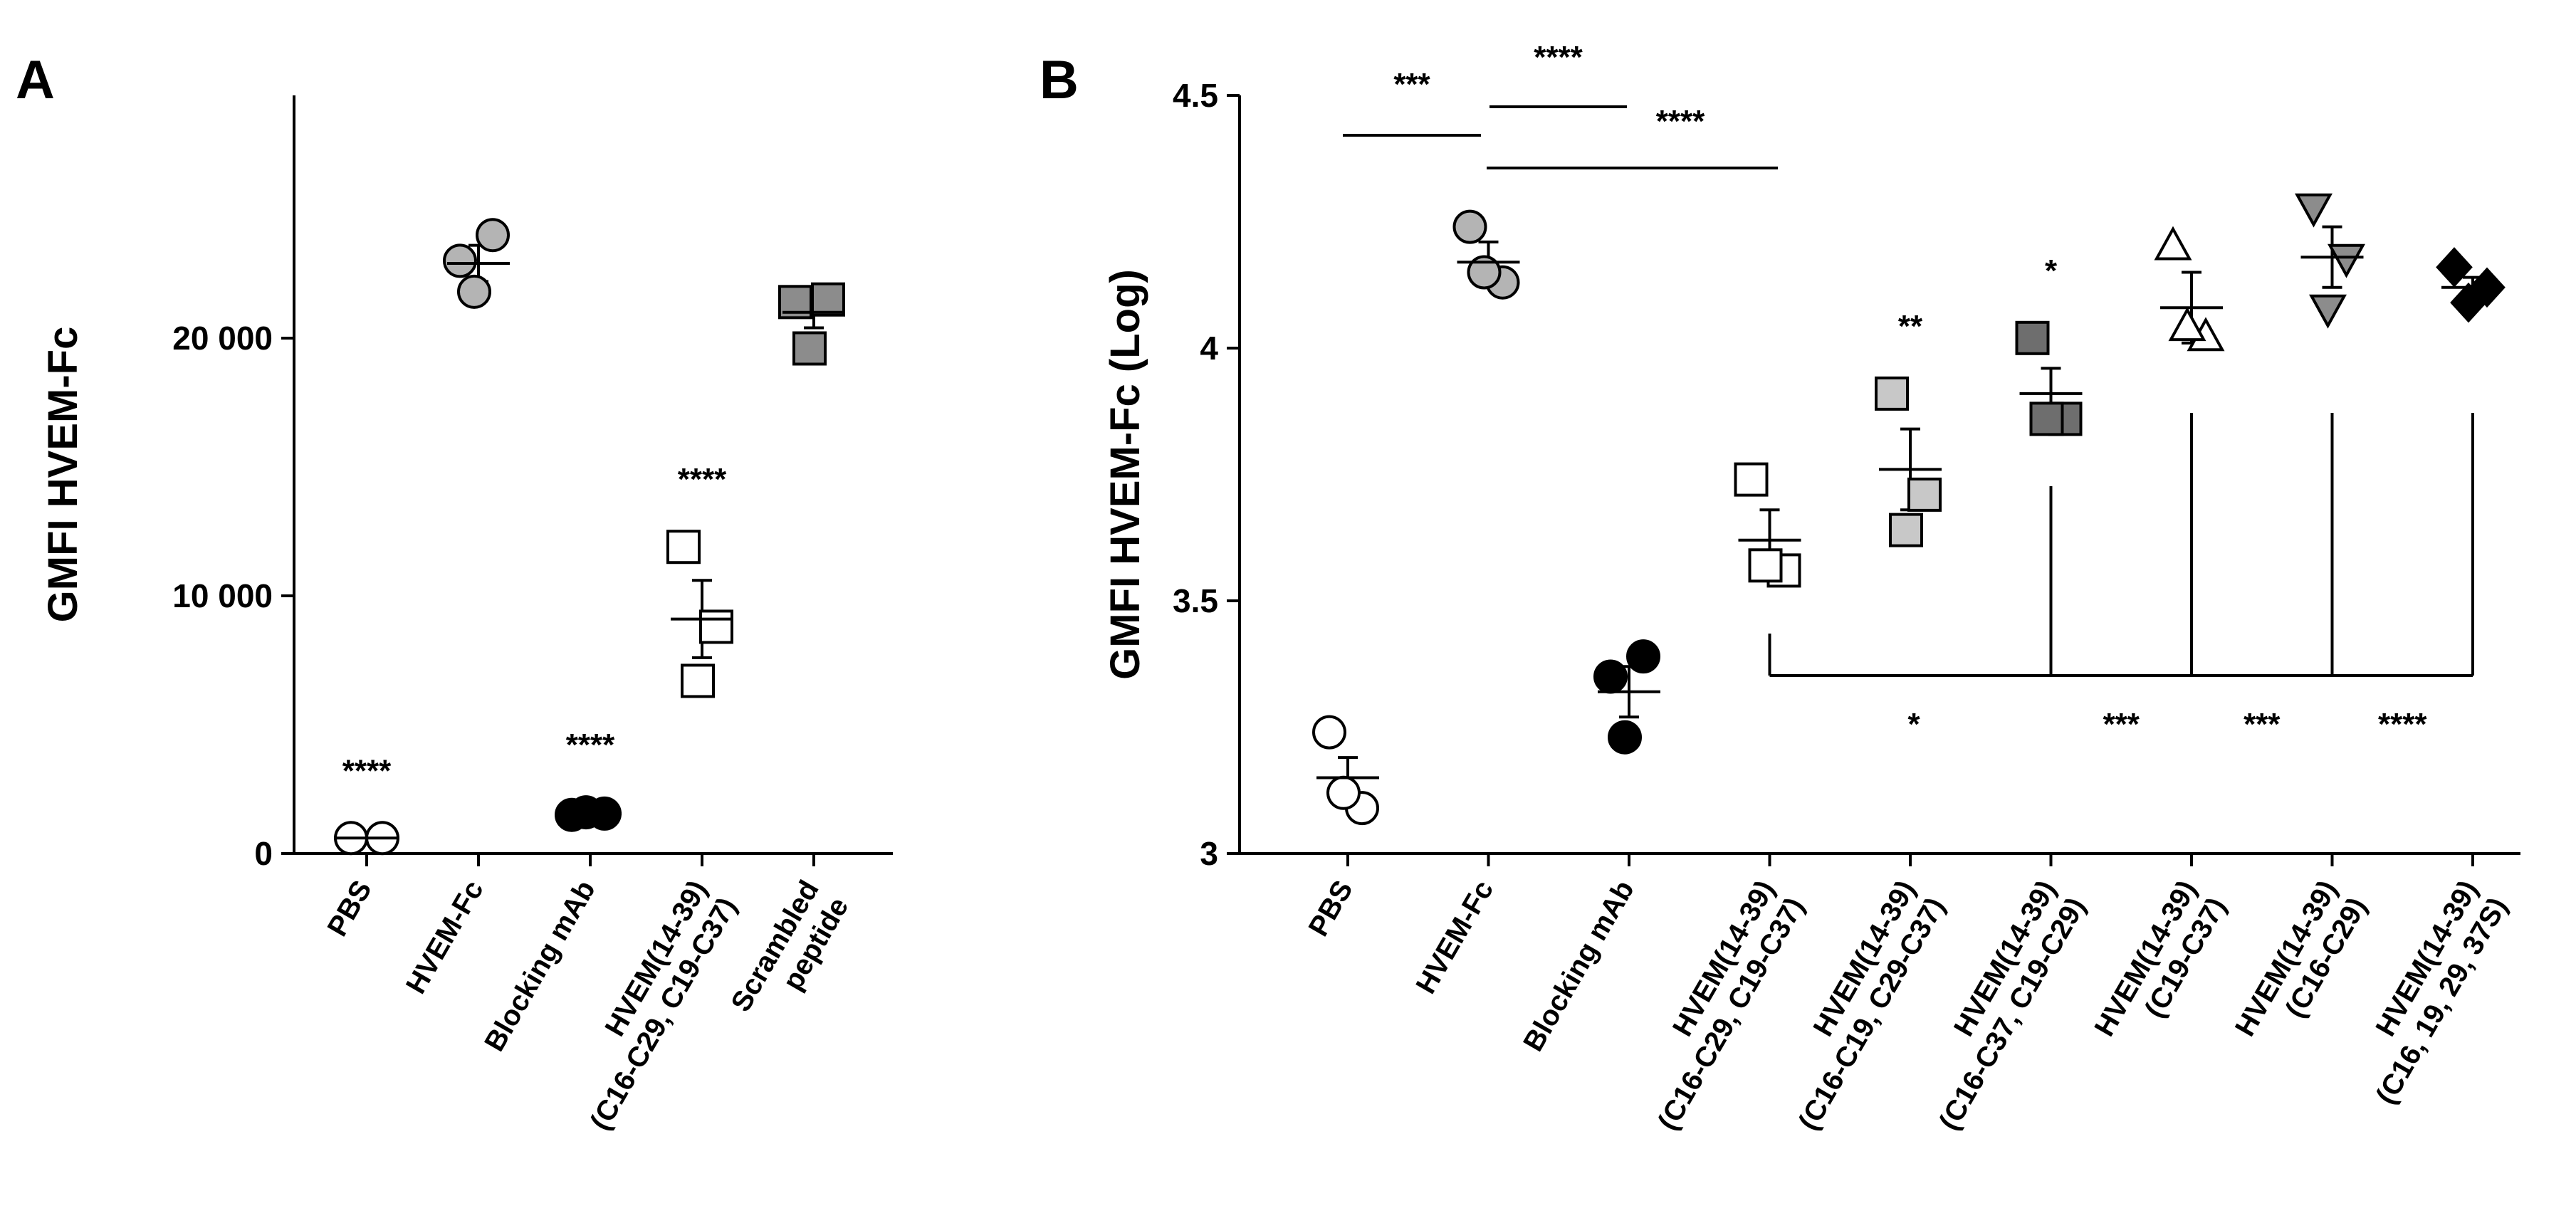  What do you see at coordinates (1195, 600) in the screenshot?
I see `y-tick-label: 3.5` at bounding box center [1195, 600].